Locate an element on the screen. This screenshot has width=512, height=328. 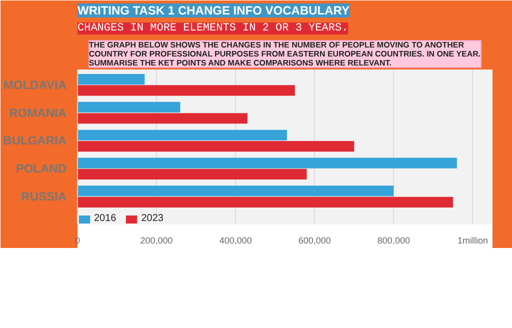
x-tick-label: 0 is located at coordinates (77, 241).